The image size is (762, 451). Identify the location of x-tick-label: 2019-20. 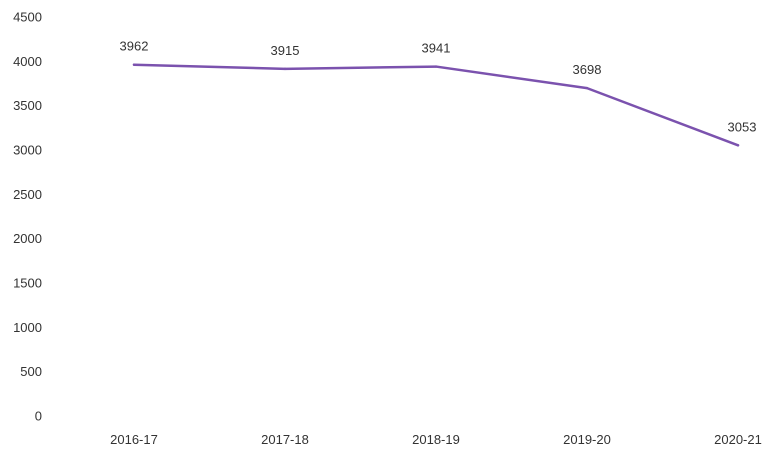
(587, 439).